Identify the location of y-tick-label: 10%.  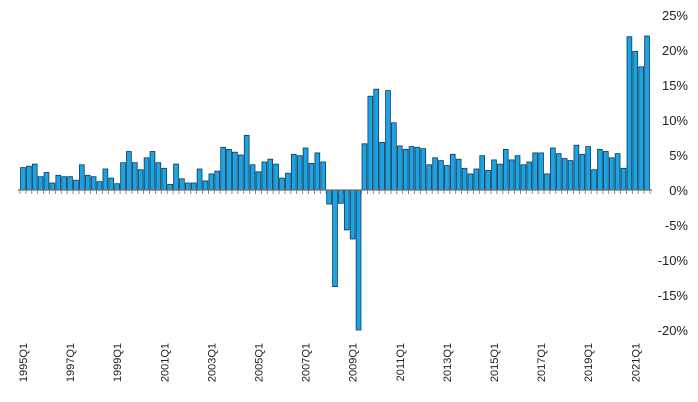
(675, 120).